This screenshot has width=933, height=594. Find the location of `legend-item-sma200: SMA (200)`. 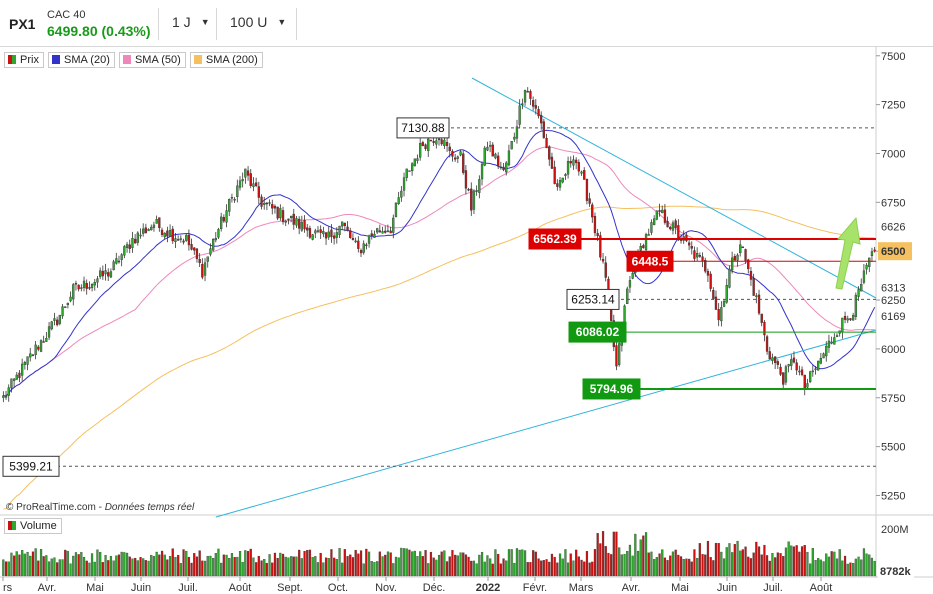

legend-item-sma200: SMA (200) is located at coordinates (226, 60).